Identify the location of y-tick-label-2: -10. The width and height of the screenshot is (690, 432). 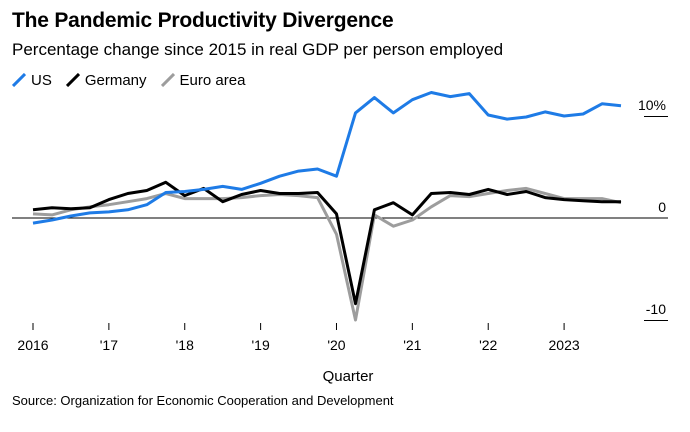
(656, 309).